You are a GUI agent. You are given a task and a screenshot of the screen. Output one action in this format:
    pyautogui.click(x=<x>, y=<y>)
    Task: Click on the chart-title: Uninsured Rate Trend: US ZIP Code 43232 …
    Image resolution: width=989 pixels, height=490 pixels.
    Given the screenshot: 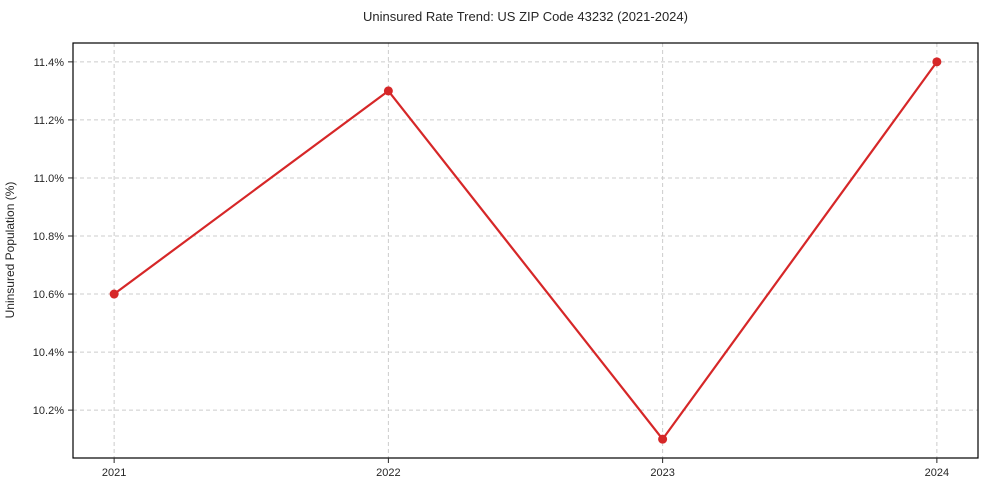 What is the action you would take?
    pyautogui.click(x=525, y=16)
    